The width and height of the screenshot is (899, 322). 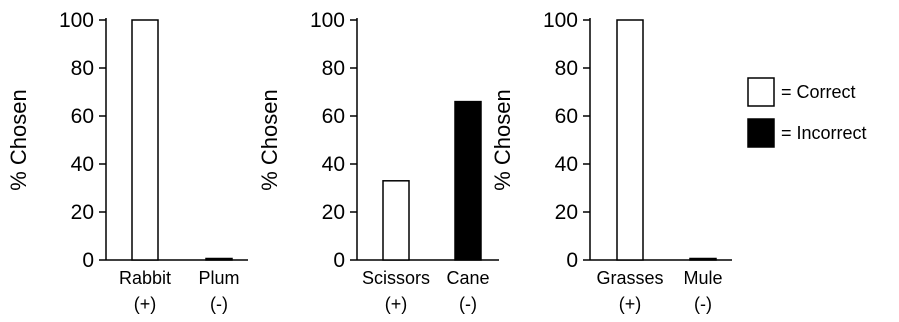 What do you see at coordinates (702, 278) in the screenshot?
I see `category-label: Mule` at bounding box center [702, 278].